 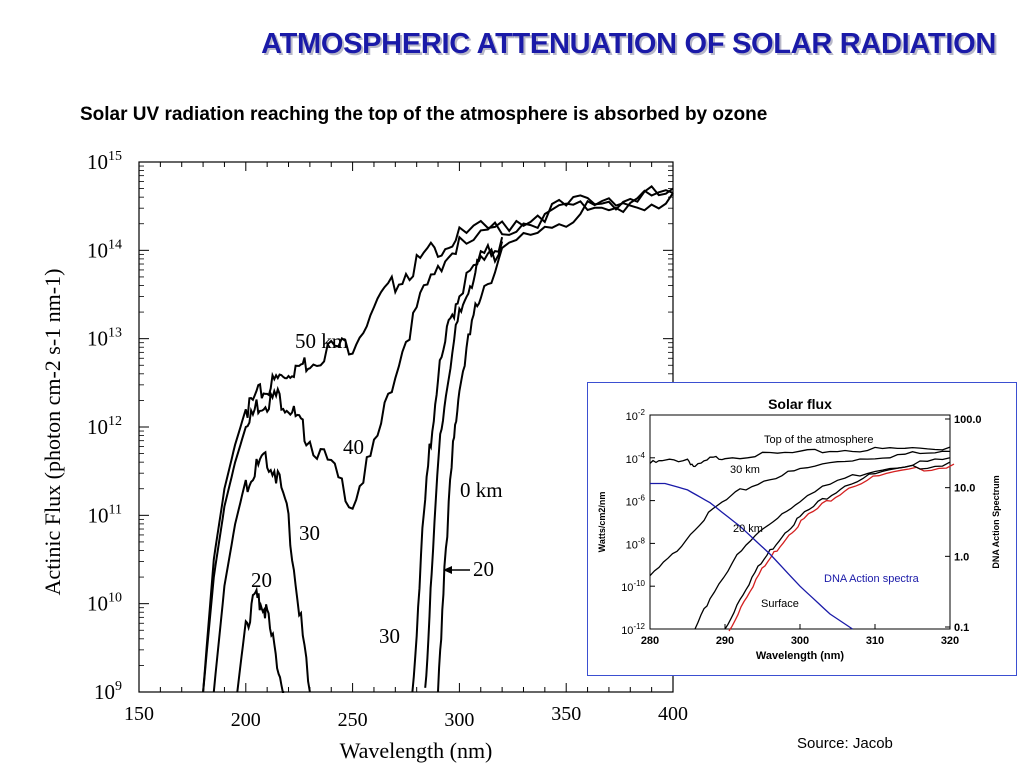 What do you see at coordinates (968, 420) in the screenshot?
I see `inset-y-tick-label-right: 100.0` at bounding box center [968, 420].